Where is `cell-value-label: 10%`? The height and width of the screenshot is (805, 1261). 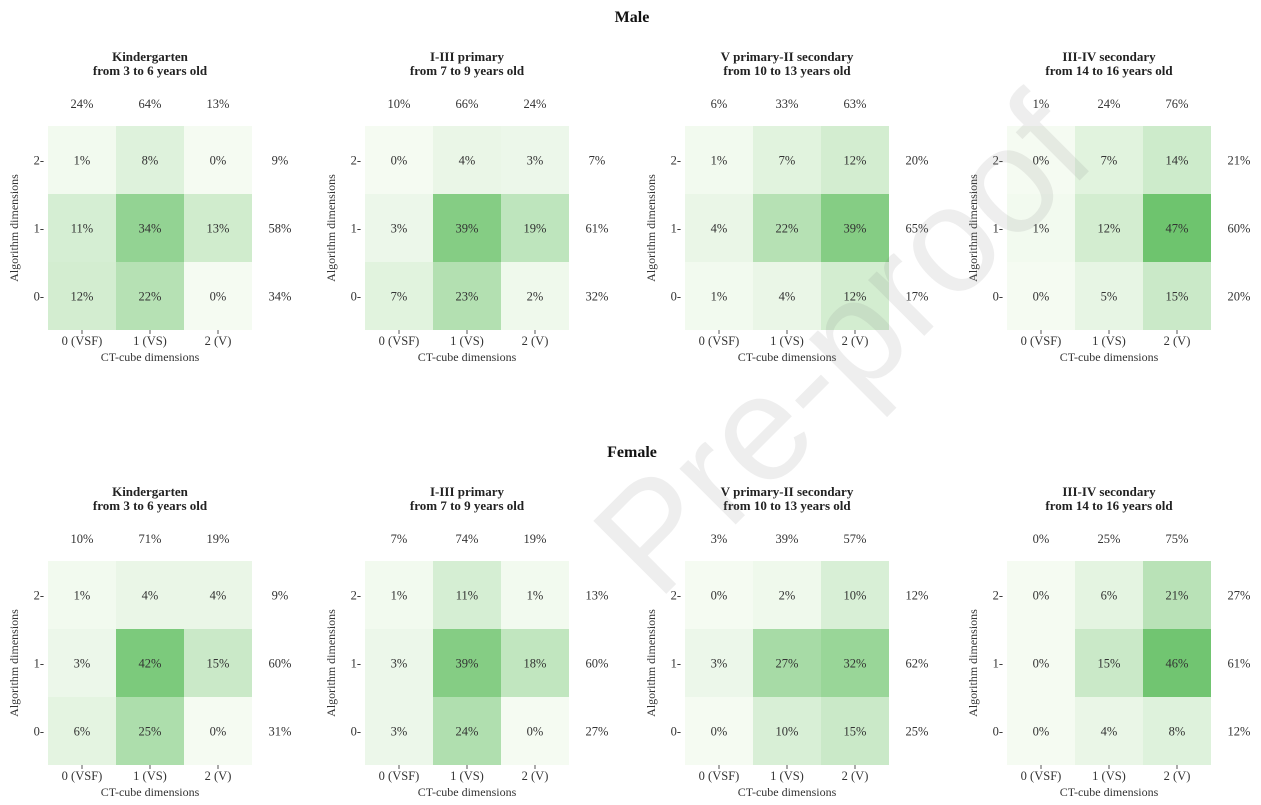
cell-value-label: 10% is located at coordinates (787, 732).